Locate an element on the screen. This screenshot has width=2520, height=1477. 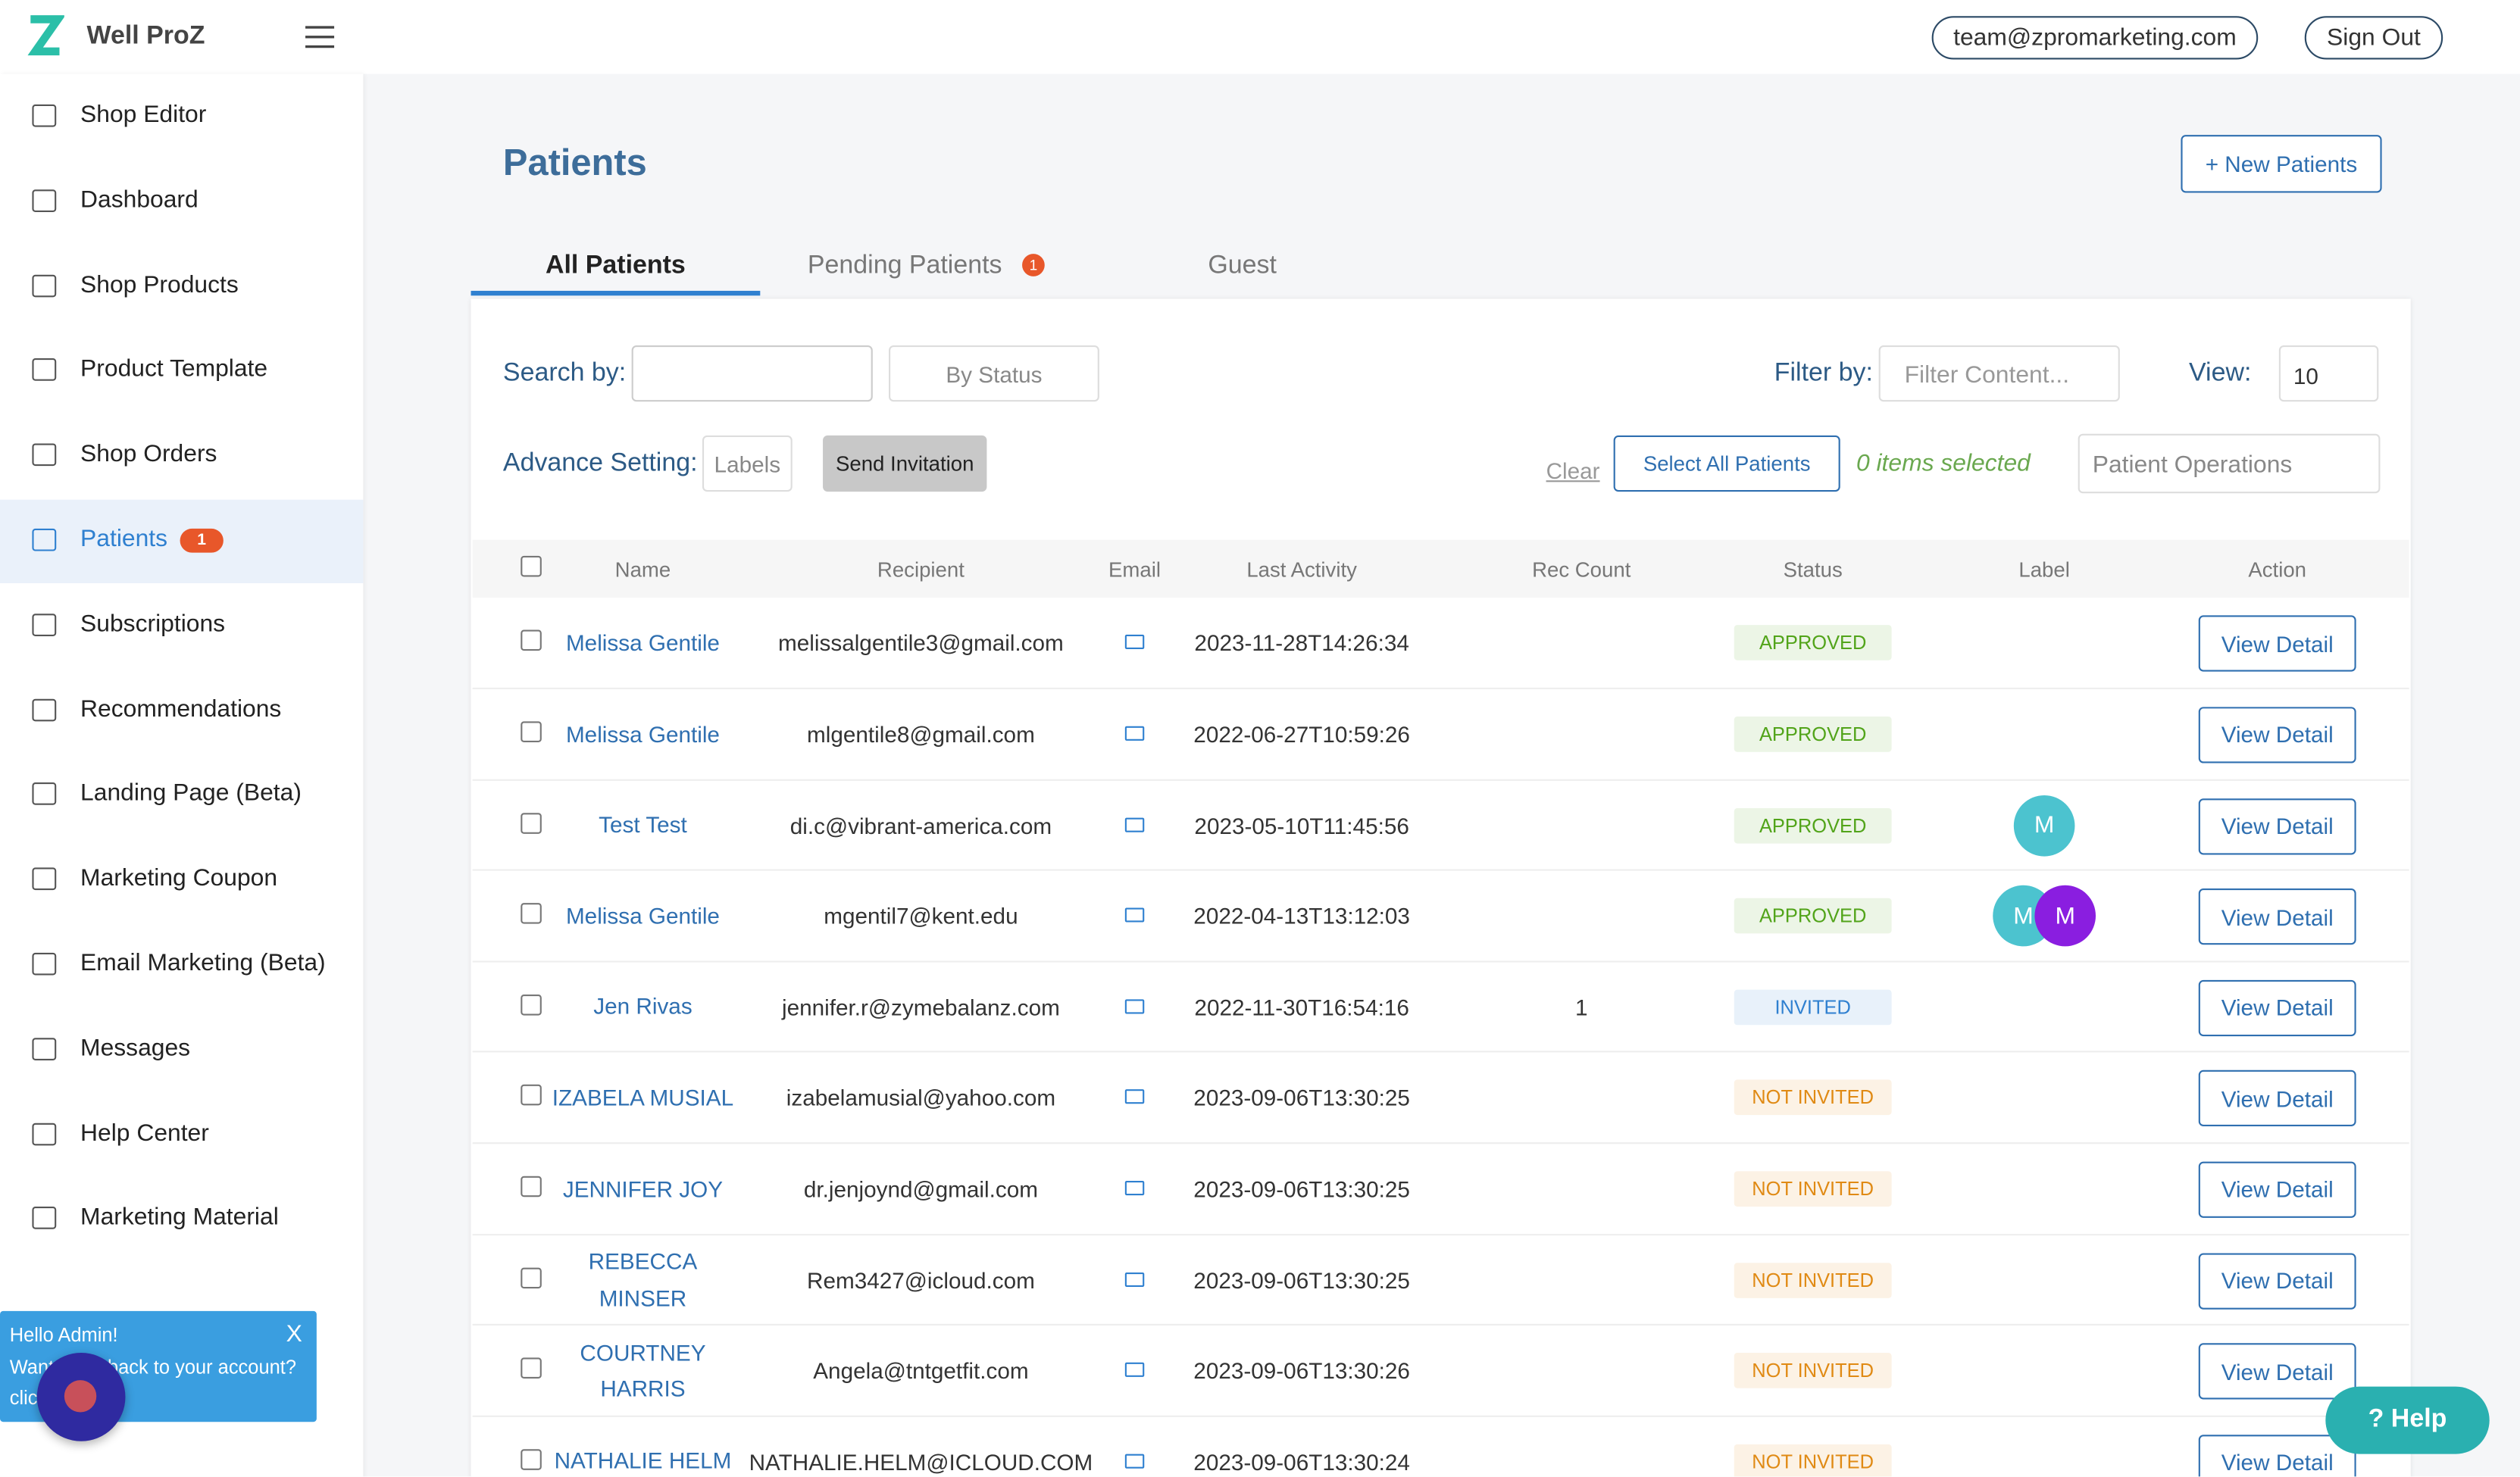
sidebar-item: Subscriptions is located at coordinates (153, 624).